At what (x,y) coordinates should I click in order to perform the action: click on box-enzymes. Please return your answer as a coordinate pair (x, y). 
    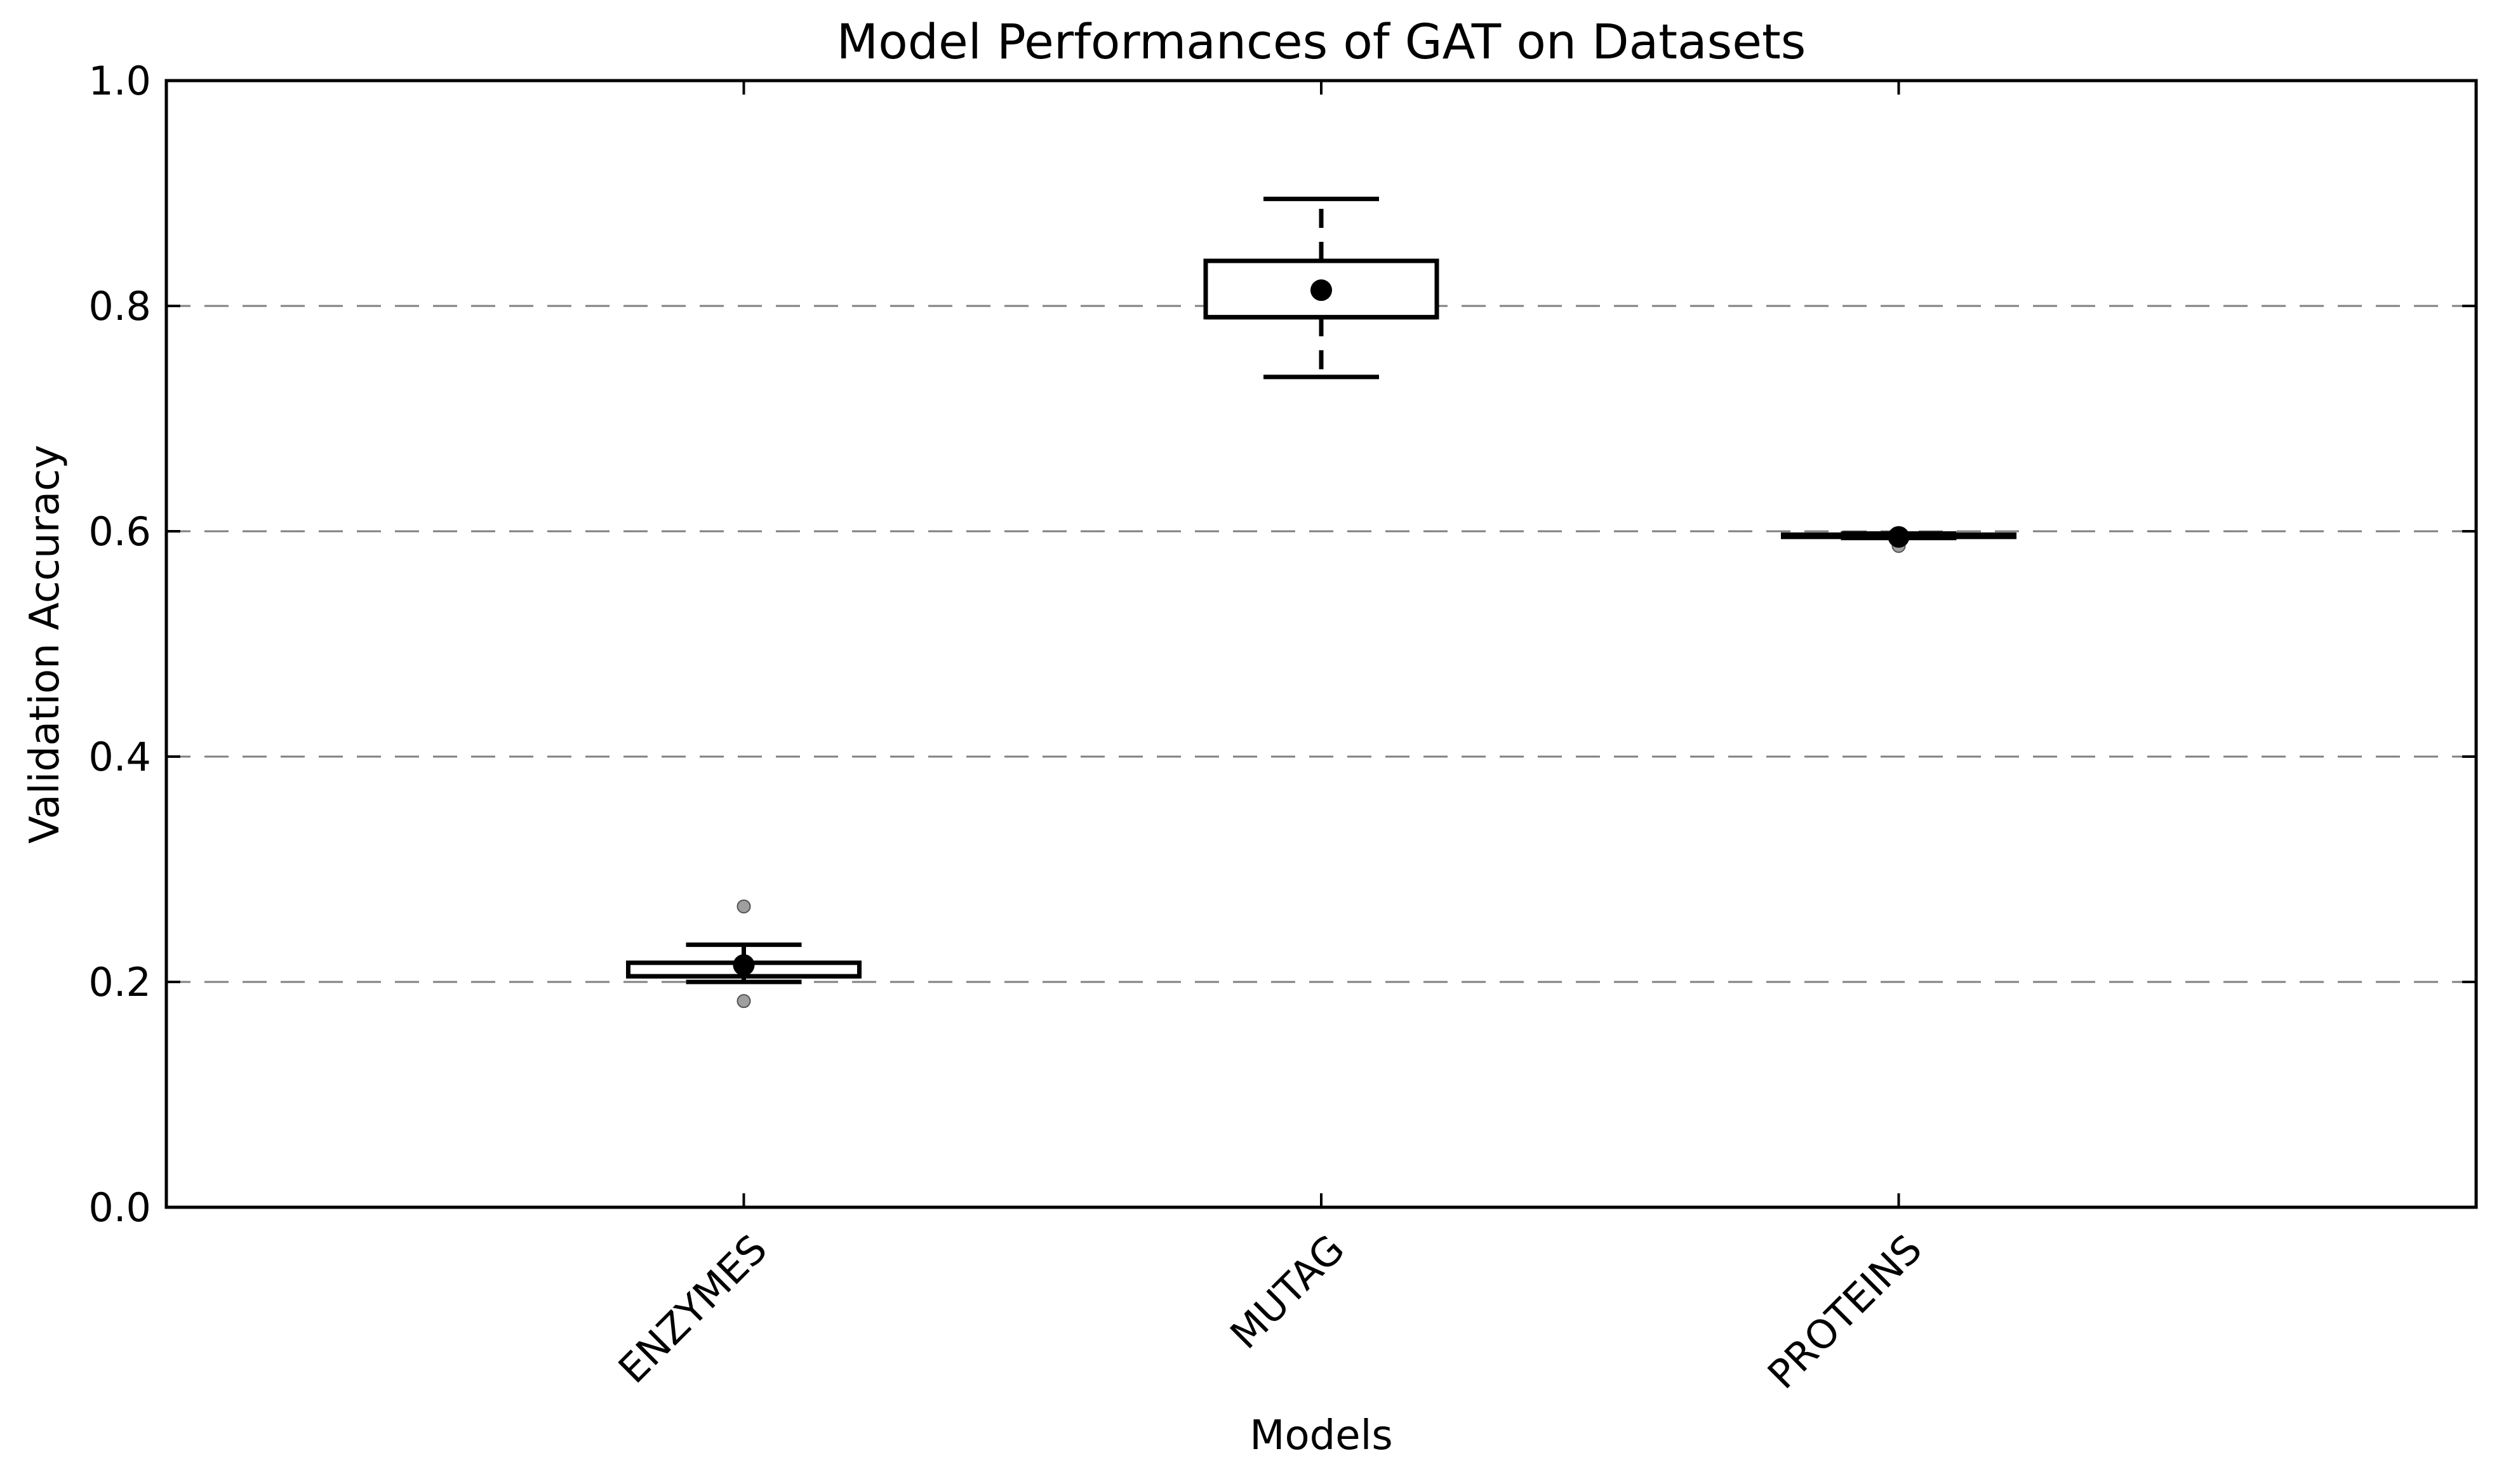
    Looking at the image, I should click on (744, 954).